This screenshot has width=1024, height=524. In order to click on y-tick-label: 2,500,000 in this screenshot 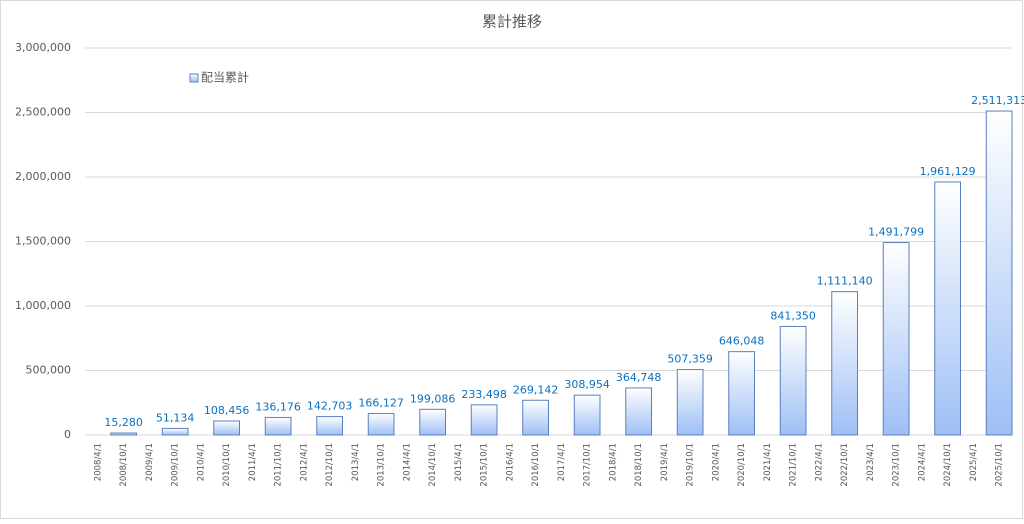, I will do `click(43, 112)`.